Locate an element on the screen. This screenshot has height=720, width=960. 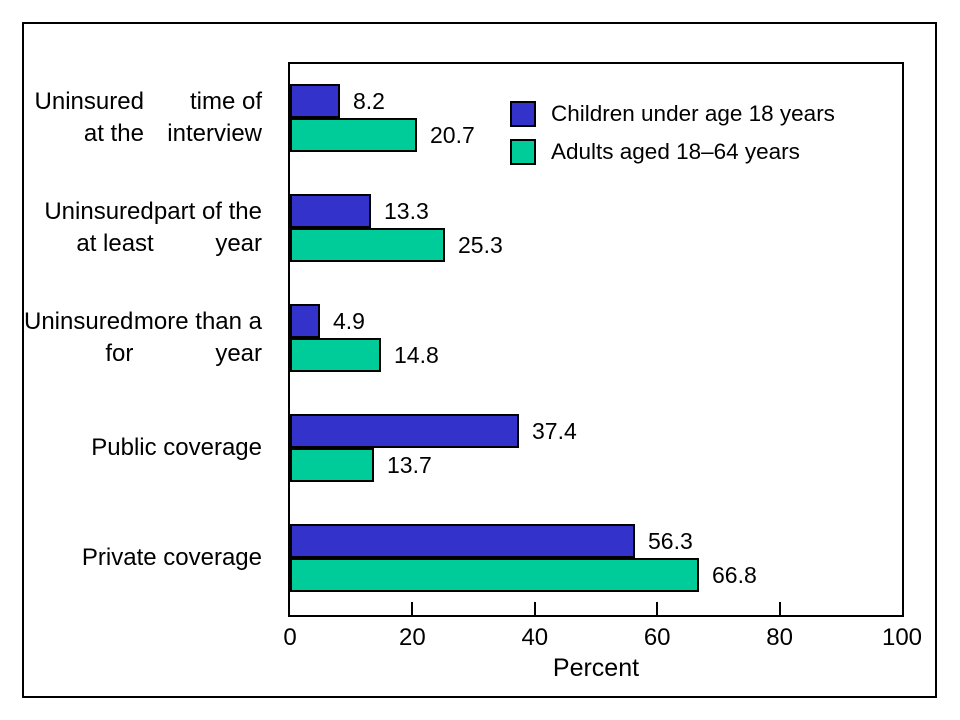
bar-value-label: 8.2 is located at coordinates (369, 101).